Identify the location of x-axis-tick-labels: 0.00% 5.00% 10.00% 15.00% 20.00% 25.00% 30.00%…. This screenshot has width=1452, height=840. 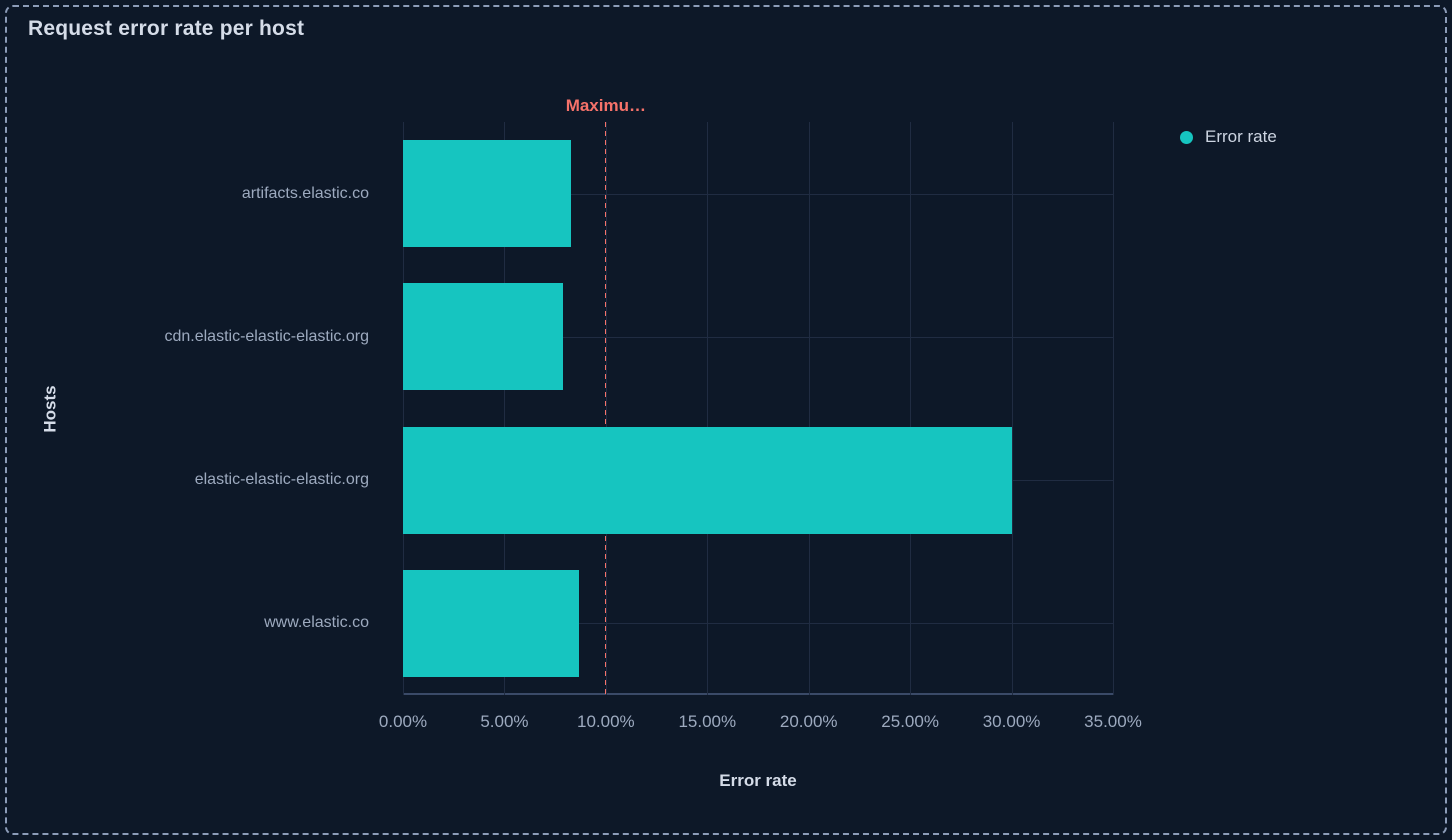
(760, 725).